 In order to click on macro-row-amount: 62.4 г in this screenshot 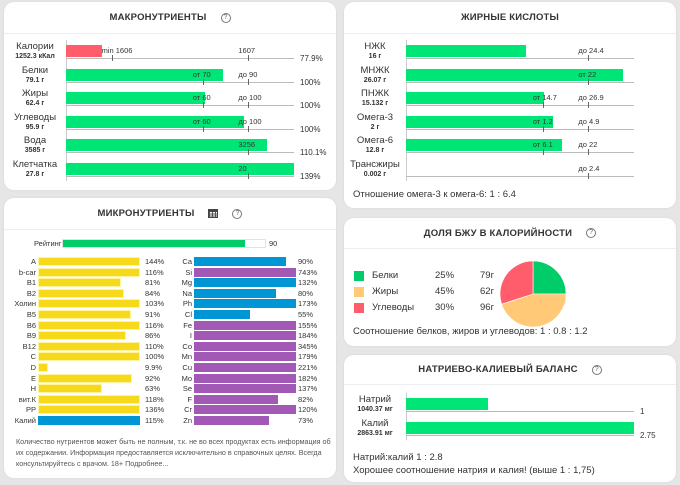, I will do `click(35, 103)`.